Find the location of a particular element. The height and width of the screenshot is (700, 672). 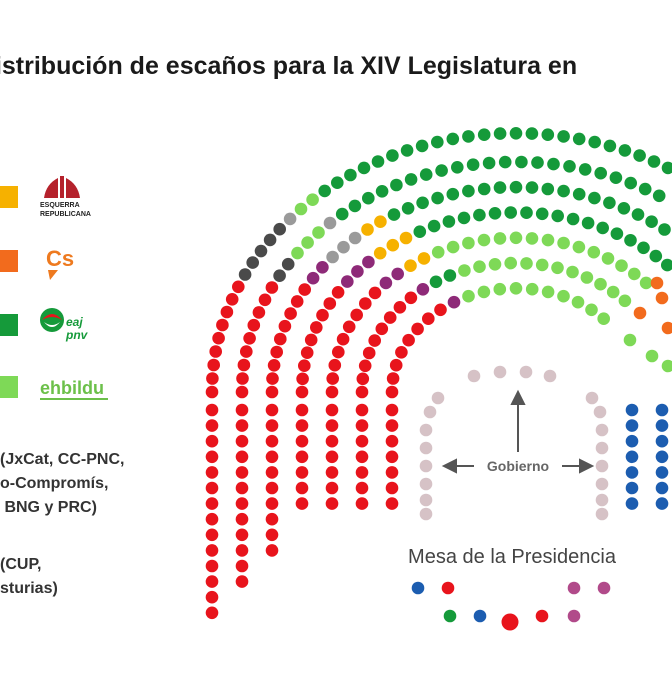

eaj-pnv-logo: eaj pnv is located at coordinates (68, 327).